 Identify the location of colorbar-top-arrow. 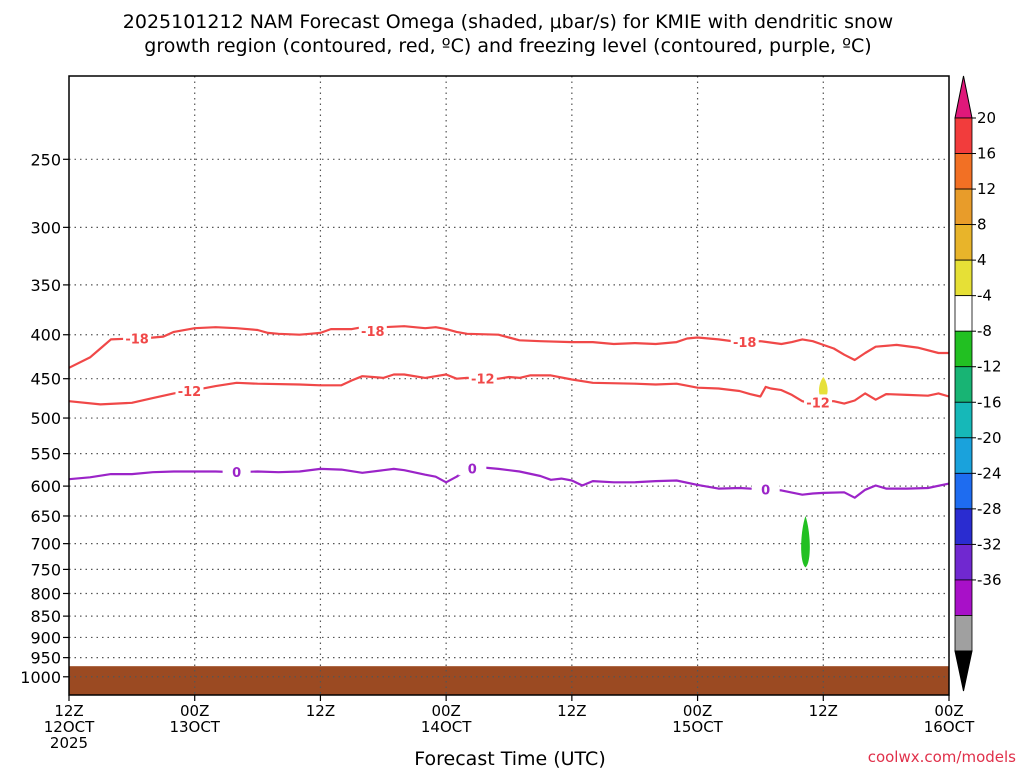
(963, 97).